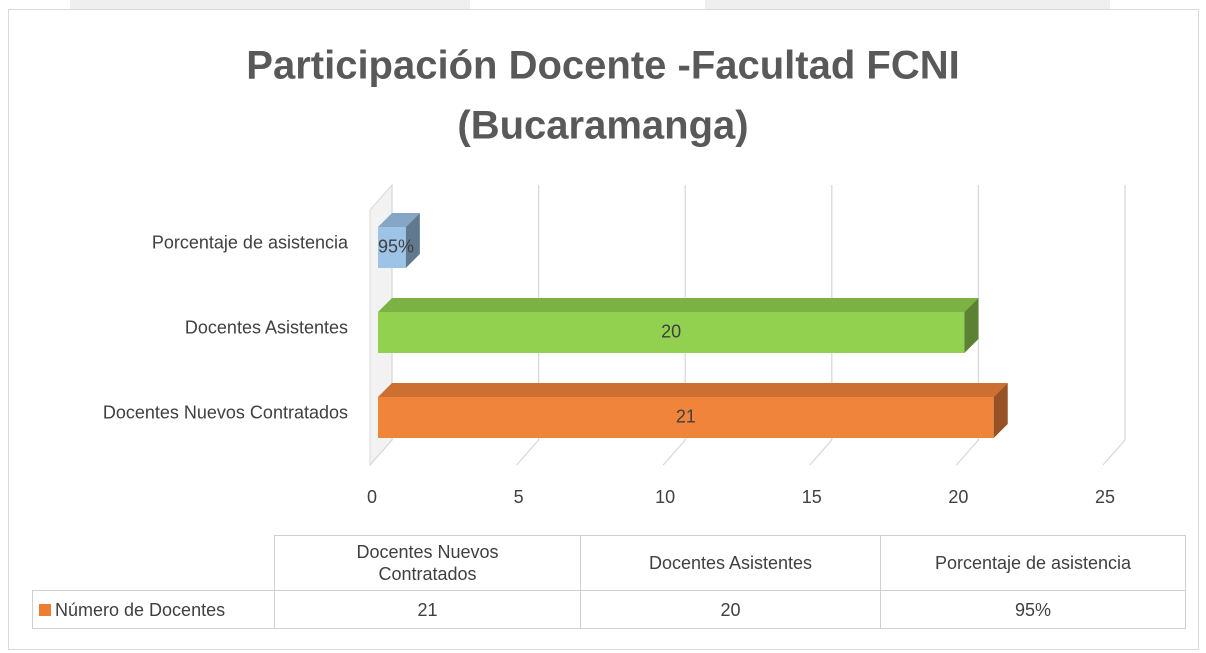  What do you see at coordinates (602, 66) in the screenshot?
I see `chart-title: Participación Docente -Facultad FCNI` at bounding box center [602, 66].